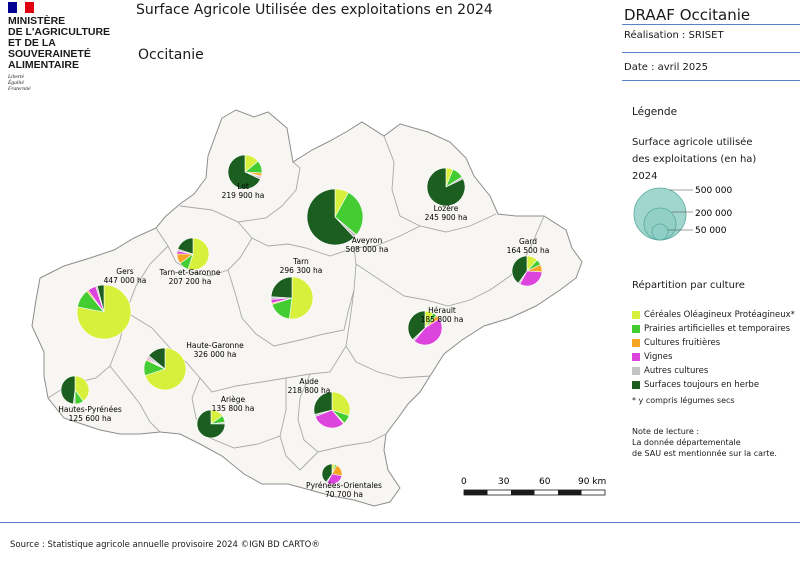 This screenshot has height=566, width=800. What do you see at coordinates (695, 385) in the screenshot?
I see `legend-item-surfaces-herbe: Surfaces toujours en herbe` at bounding box center [695, 385].